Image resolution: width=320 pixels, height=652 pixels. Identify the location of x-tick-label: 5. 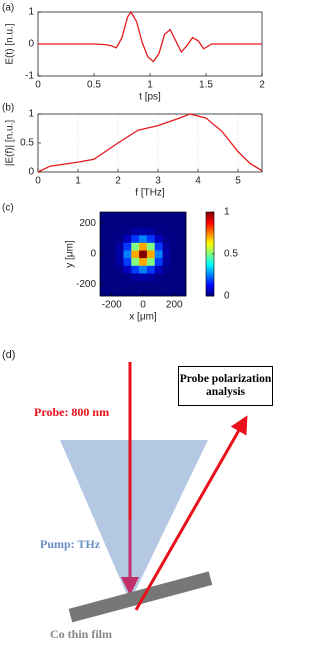
(238, 181).